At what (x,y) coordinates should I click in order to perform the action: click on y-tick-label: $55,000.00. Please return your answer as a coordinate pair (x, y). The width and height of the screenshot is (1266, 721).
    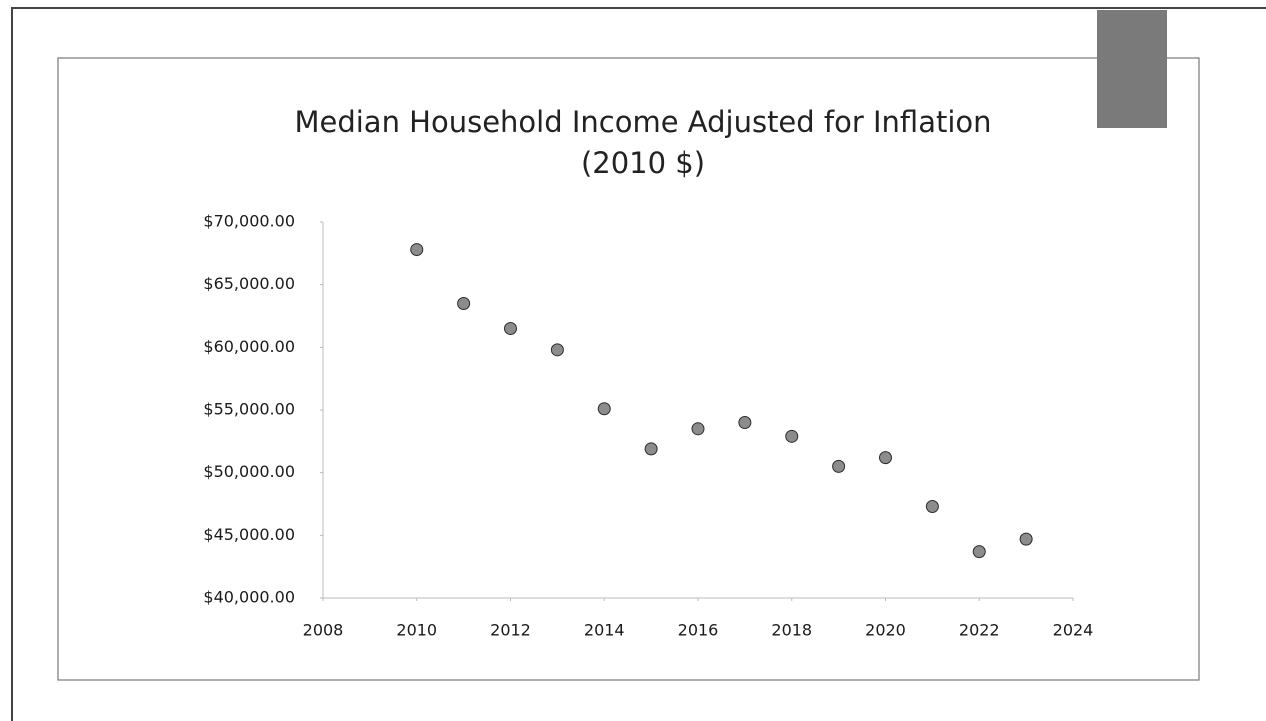
    Looking at the image, I should click on (249, 409).